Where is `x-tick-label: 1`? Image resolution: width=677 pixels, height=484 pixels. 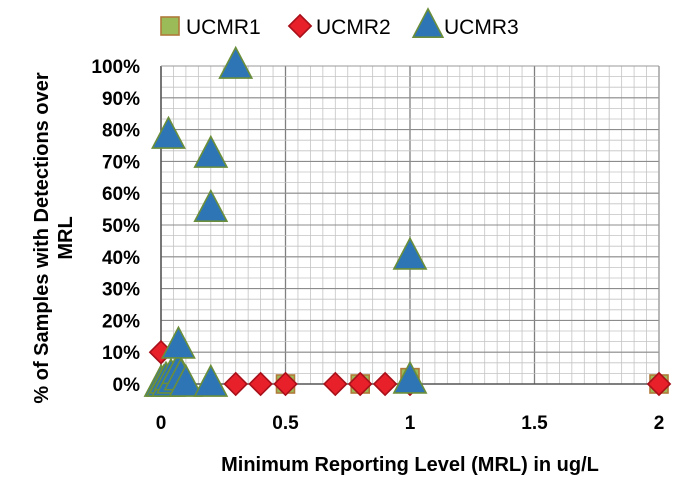
x-tick-label: 1 is located at coordinates (410, 423).